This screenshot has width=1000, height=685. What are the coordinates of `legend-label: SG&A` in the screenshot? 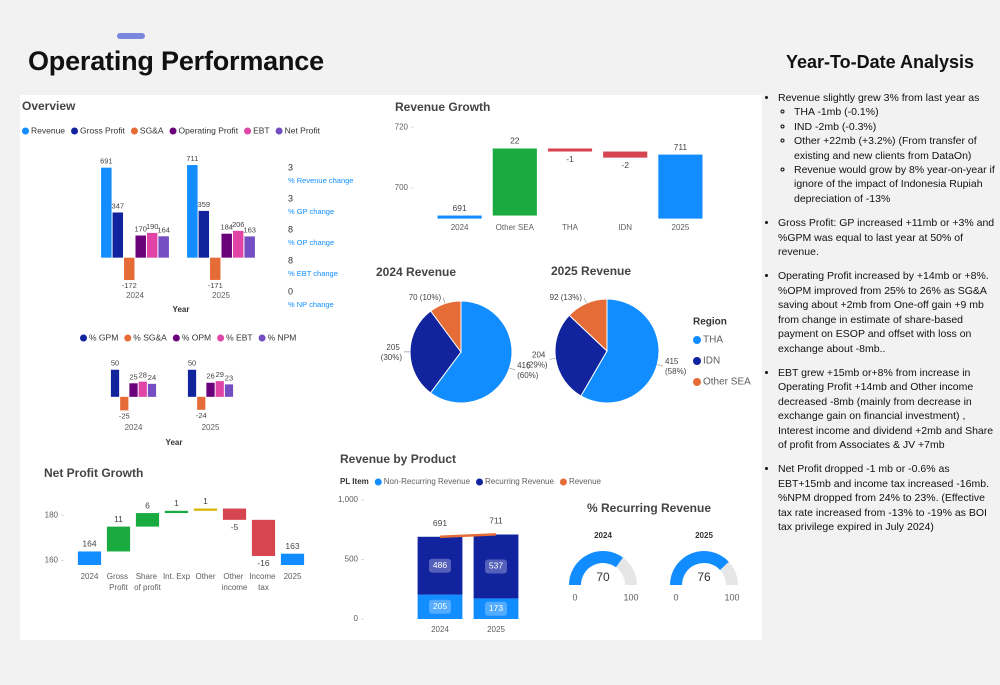 It's located at (152, 130).